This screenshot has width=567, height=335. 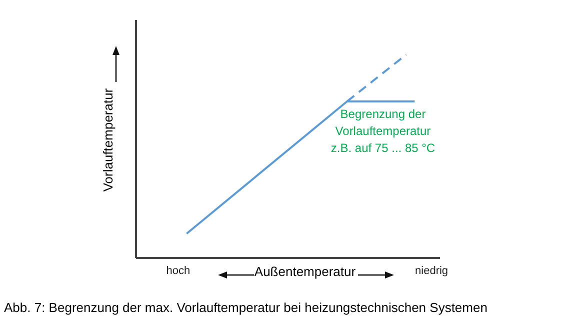 I want to click on x-axis-title: Außentemperatur, so click(x=305, y=271).